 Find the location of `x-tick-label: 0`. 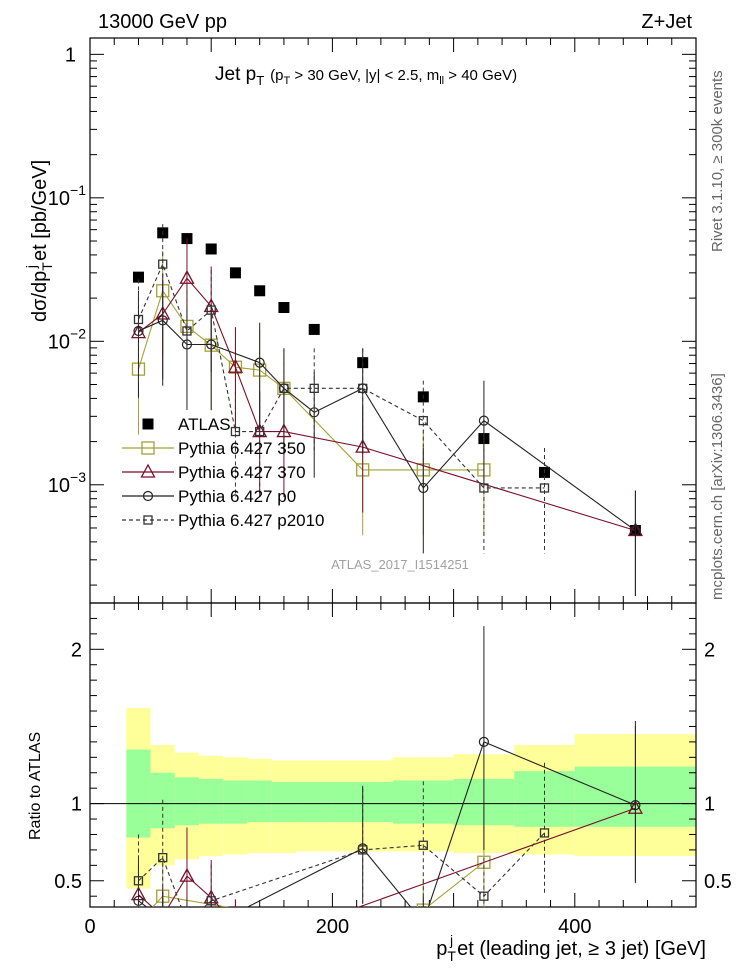

x-tick-label: 0 is located at coordinates (89, 927).